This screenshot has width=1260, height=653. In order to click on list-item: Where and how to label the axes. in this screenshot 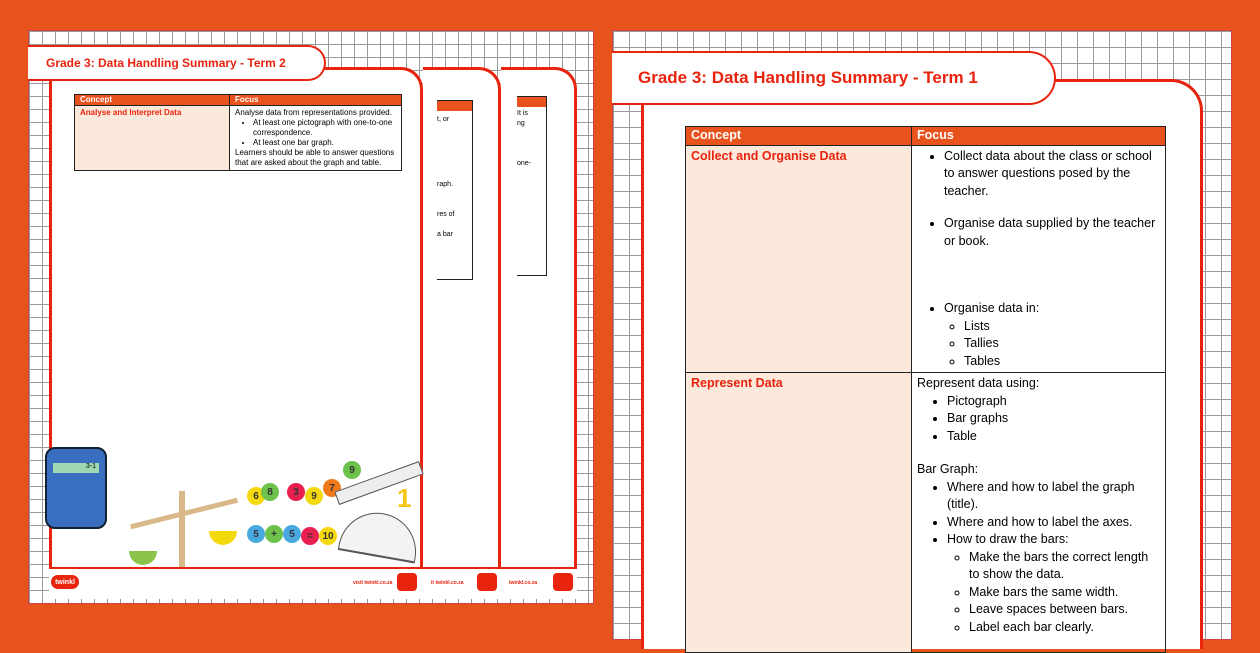, I will do `click(1053, 523)`.